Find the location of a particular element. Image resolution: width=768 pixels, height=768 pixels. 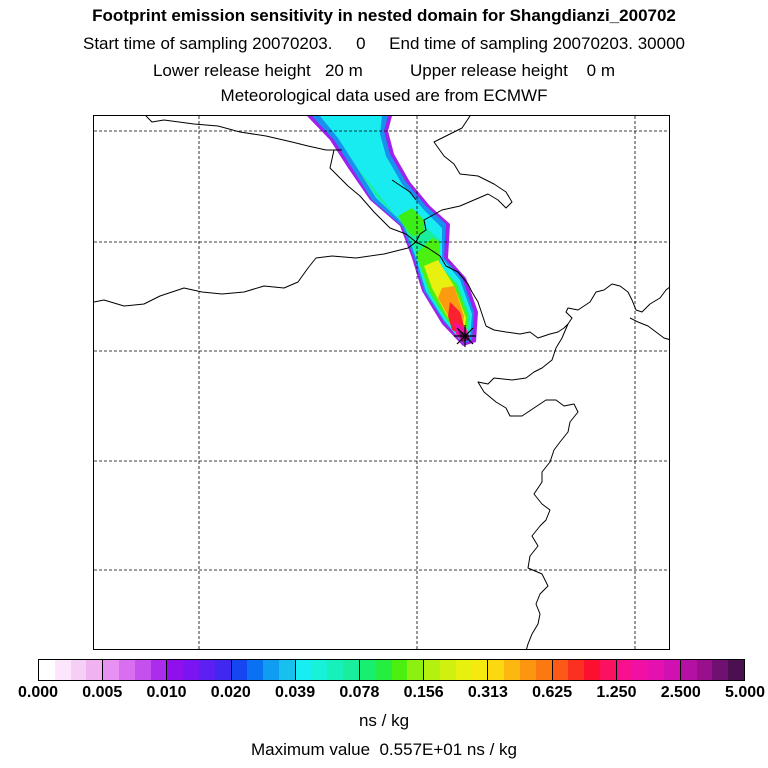

color-scale-tick-label: 0.156 is located at coordinates (423, 692).